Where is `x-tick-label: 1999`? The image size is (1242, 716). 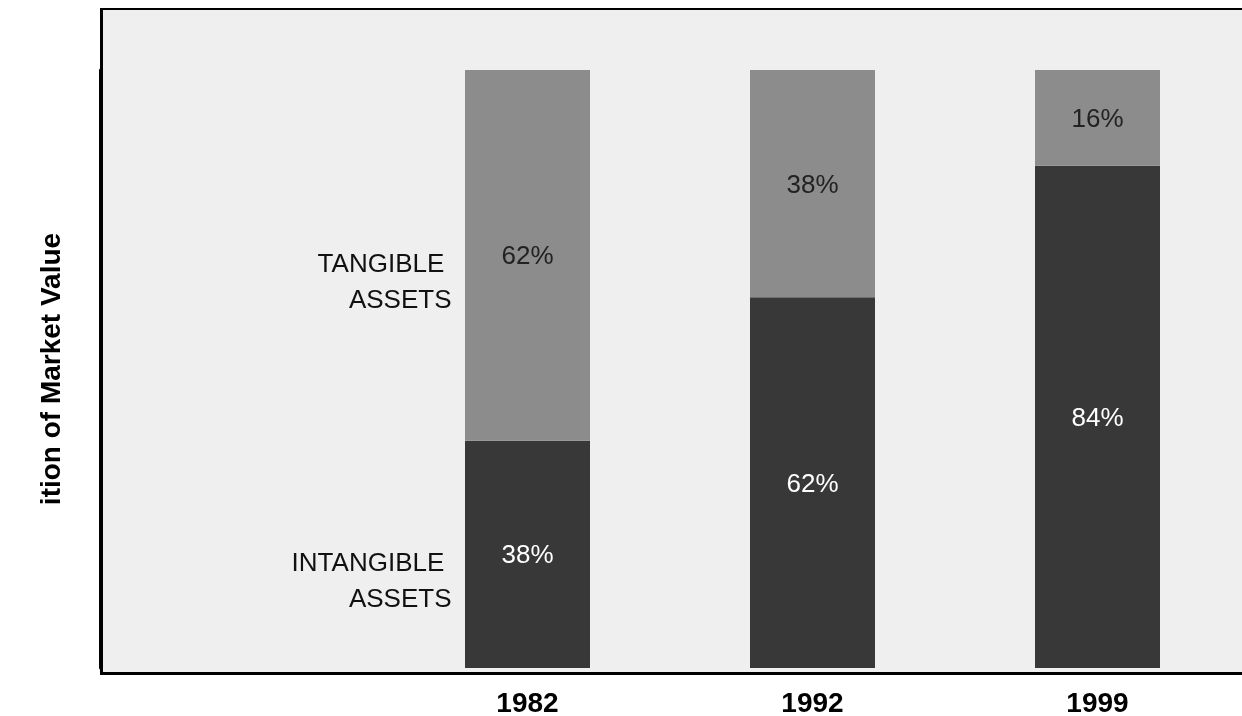
x-tick-label: 1999 is located at coordinates (1097, 701).